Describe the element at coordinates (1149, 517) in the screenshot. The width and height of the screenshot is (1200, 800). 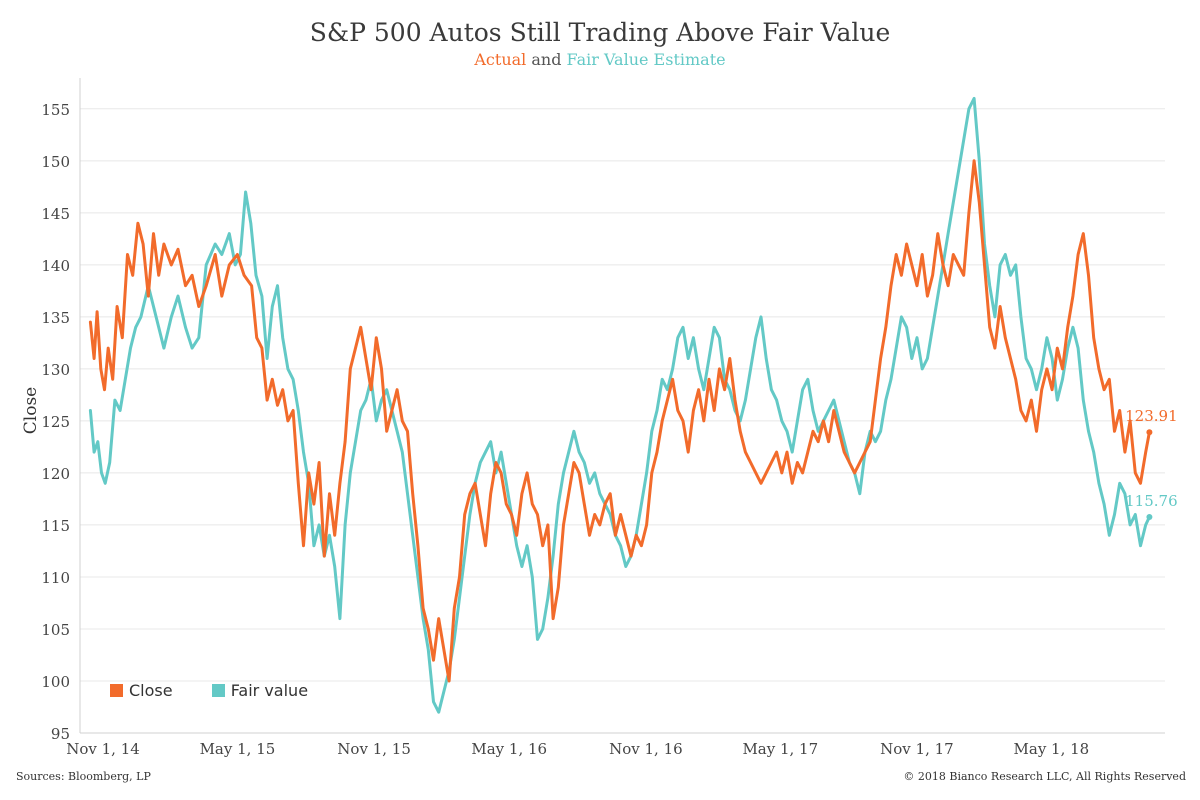
I see `end-point-fair-value` at that location.